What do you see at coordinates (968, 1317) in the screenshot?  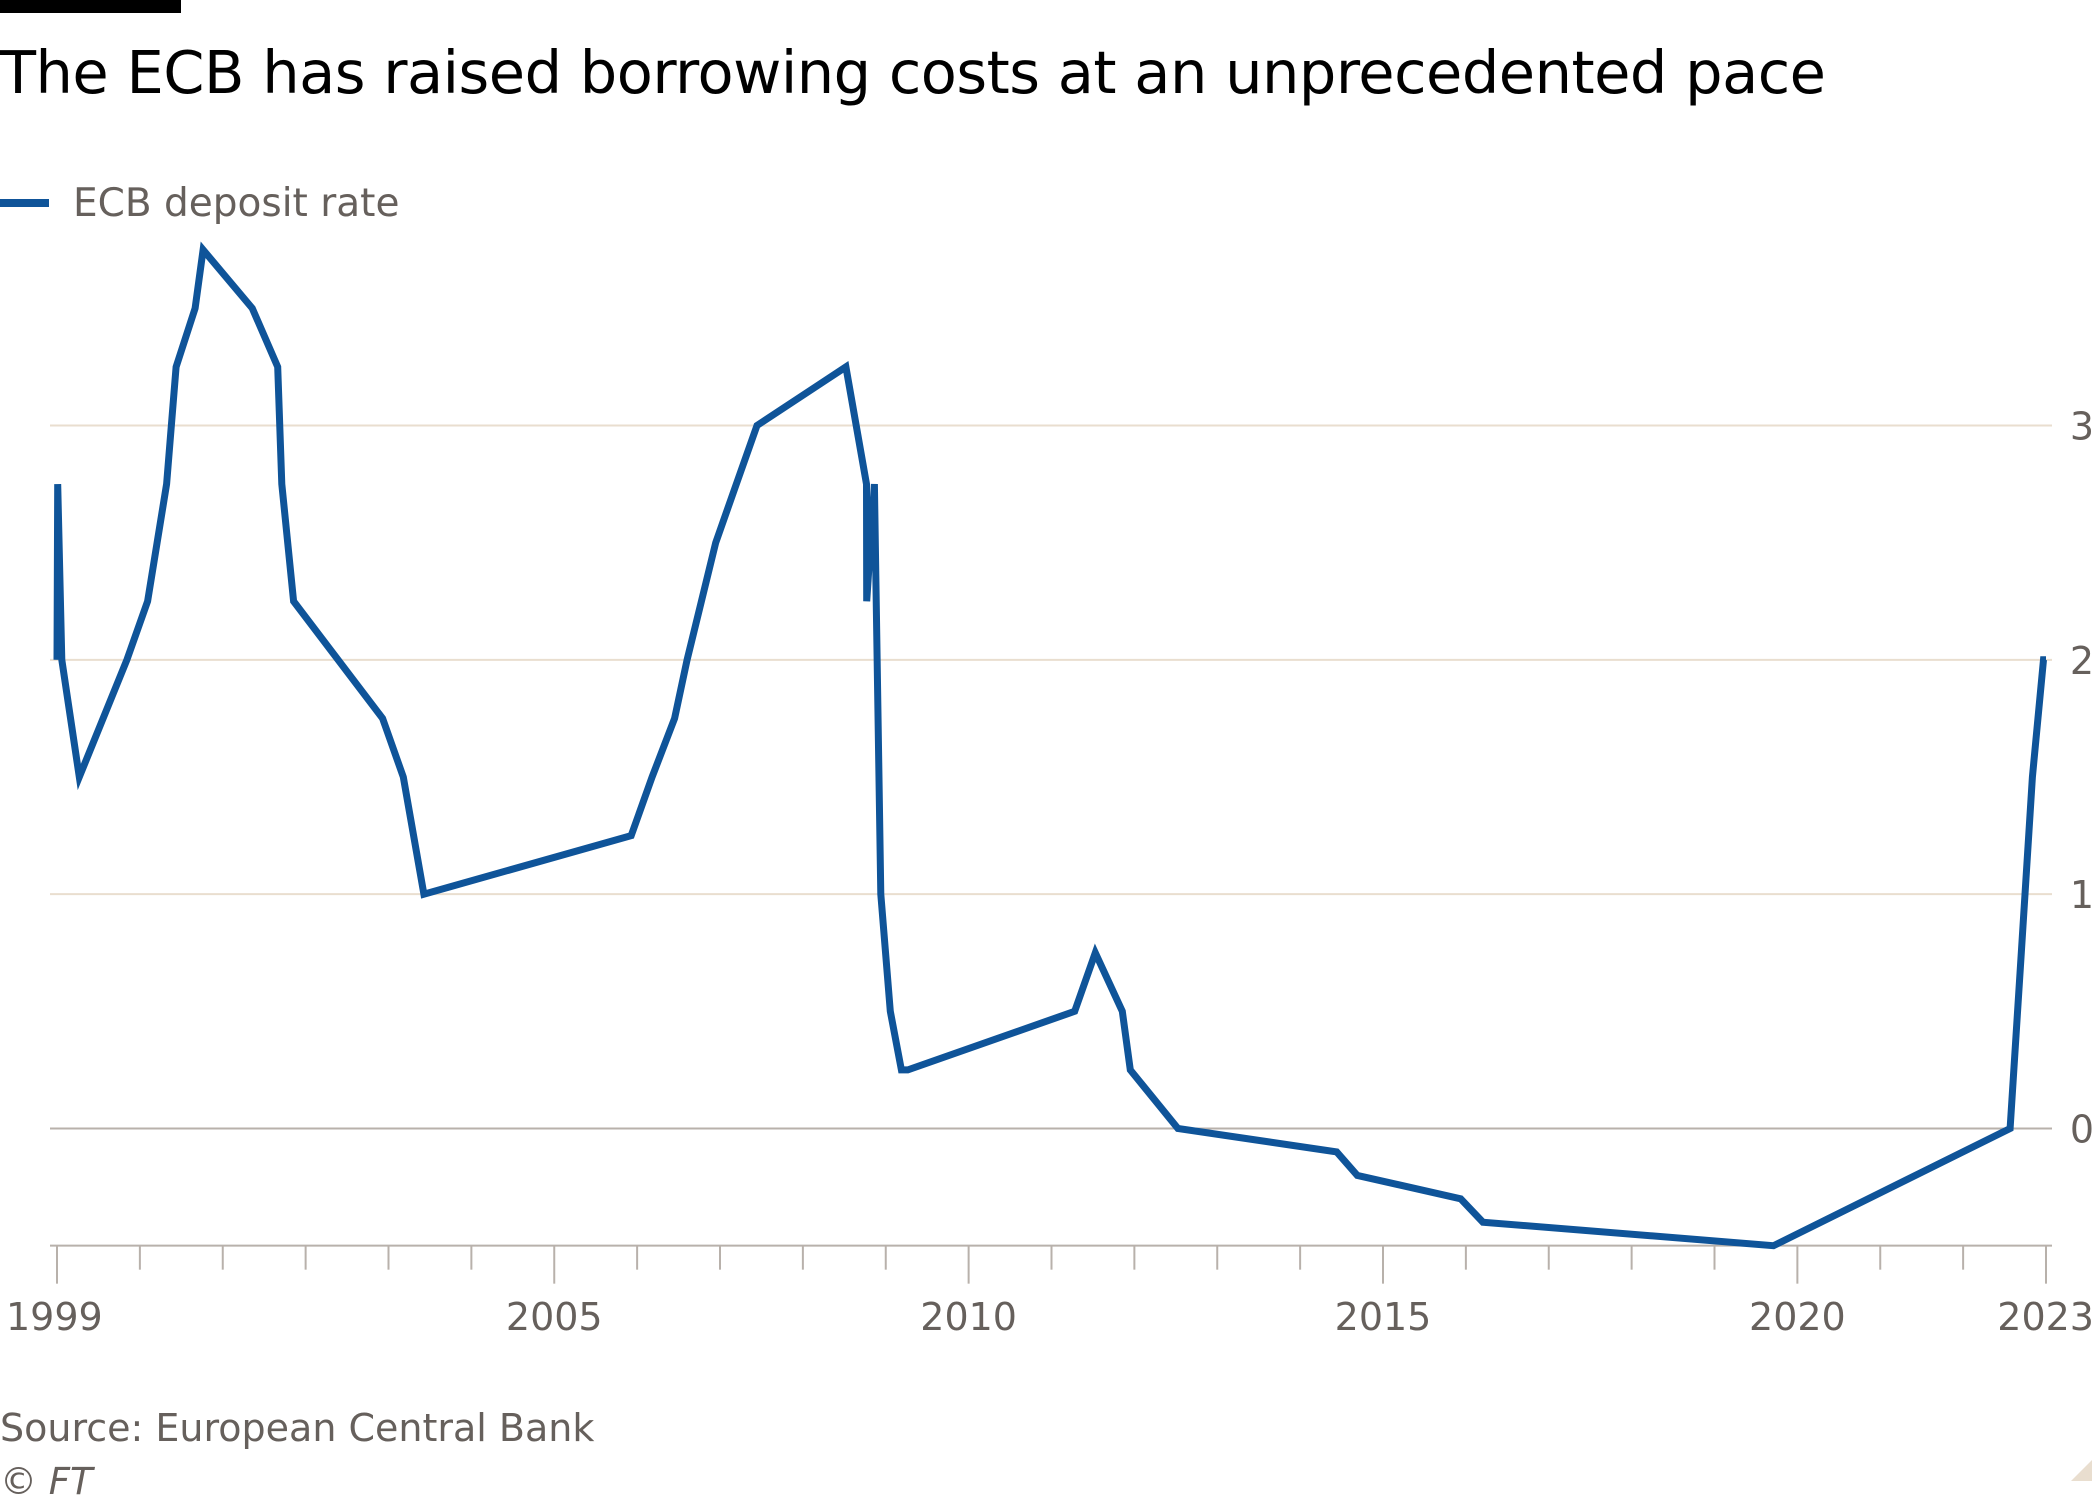 I see `x-tick-label: 2010` at bounding box center [968, 1317].